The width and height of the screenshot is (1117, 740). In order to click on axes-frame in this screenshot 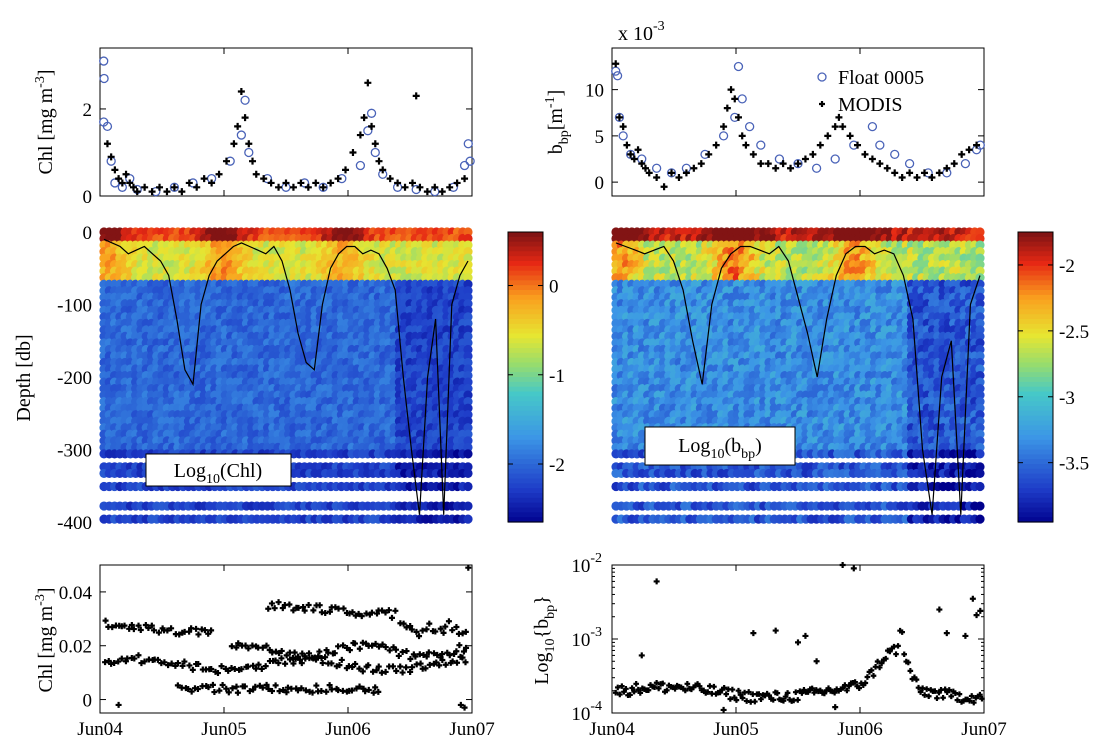, I will do `click(798, 122)`.